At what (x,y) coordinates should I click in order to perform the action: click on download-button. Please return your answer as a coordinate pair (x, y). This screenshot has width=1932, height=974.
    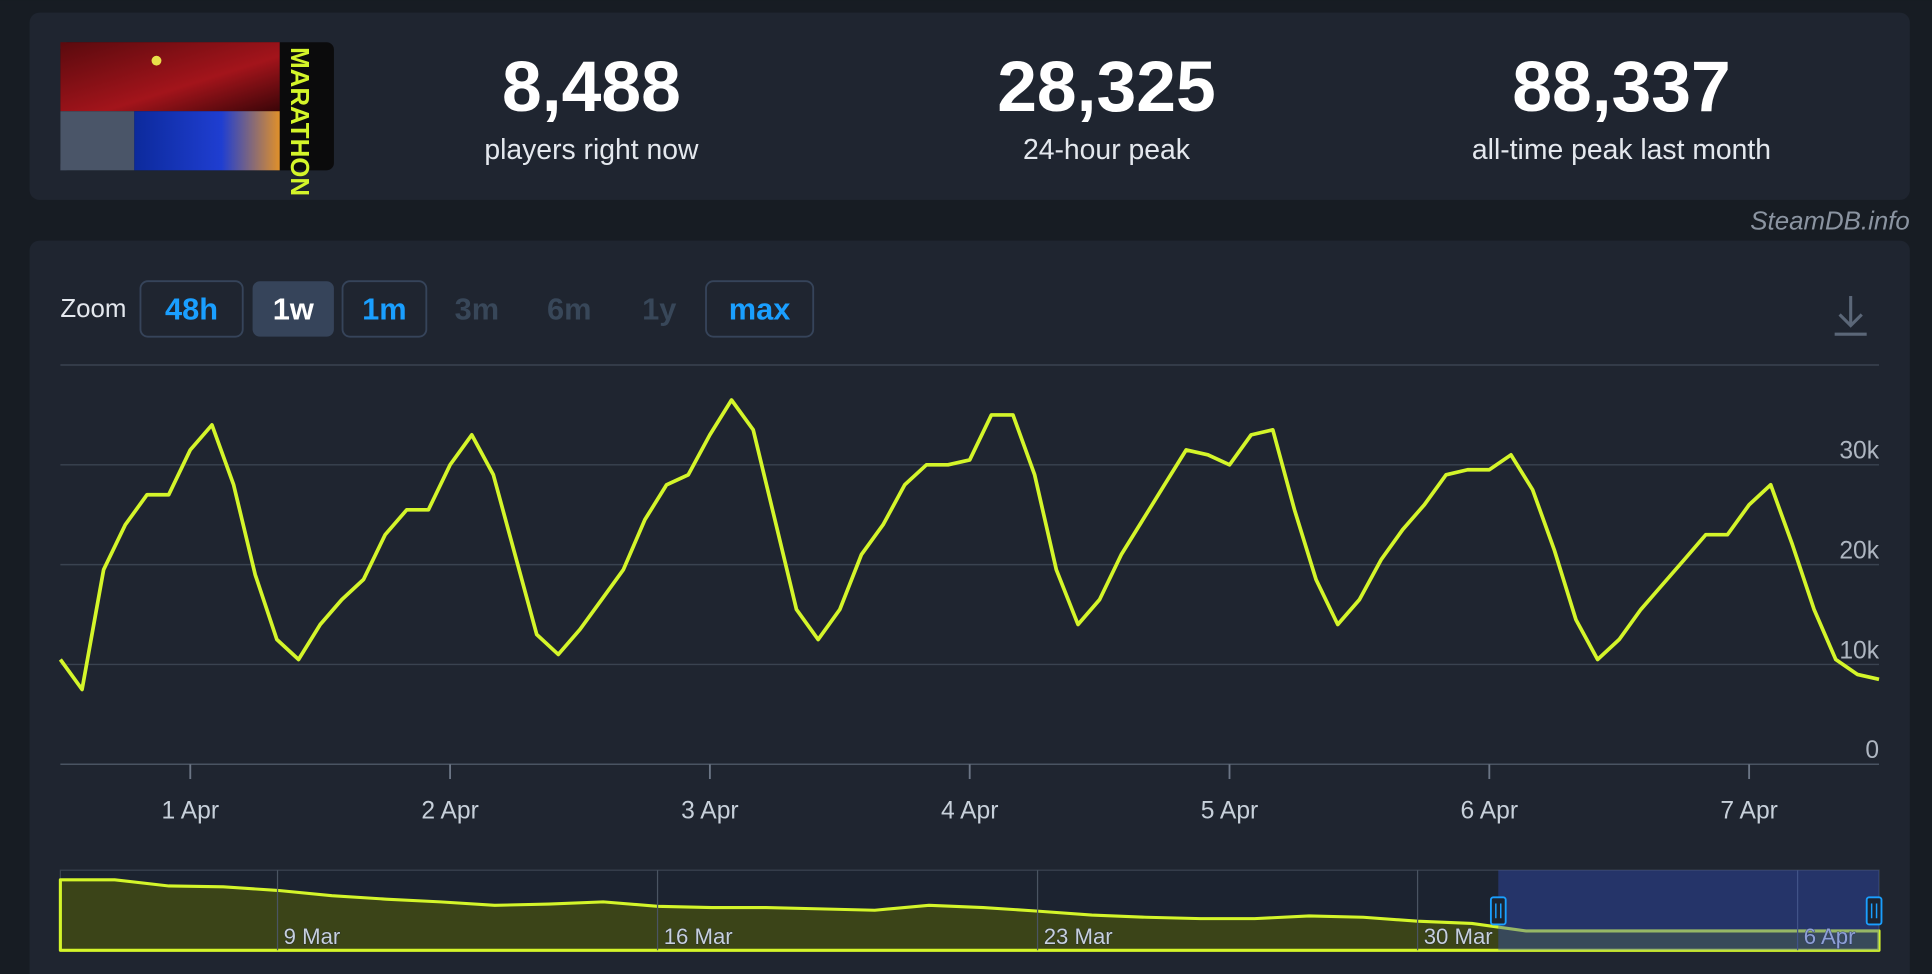
    Looking at the image, I should click on (1850, 316).